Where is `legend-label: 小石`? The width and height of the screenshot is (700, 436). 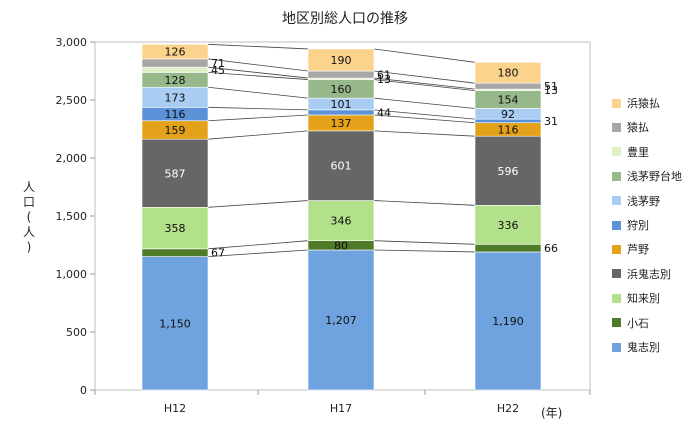
legend-label: 小石 is located at coordinates (638, 323).